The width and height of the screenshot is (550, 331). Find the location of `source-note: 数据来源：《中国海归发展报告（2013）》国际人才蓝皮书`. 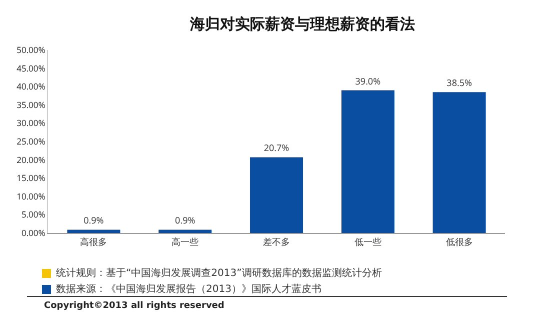

source-note: 数据来源：《中国海归发展报告（2013）》国际人才蓝皮书 is located at coordinates (189, 289).